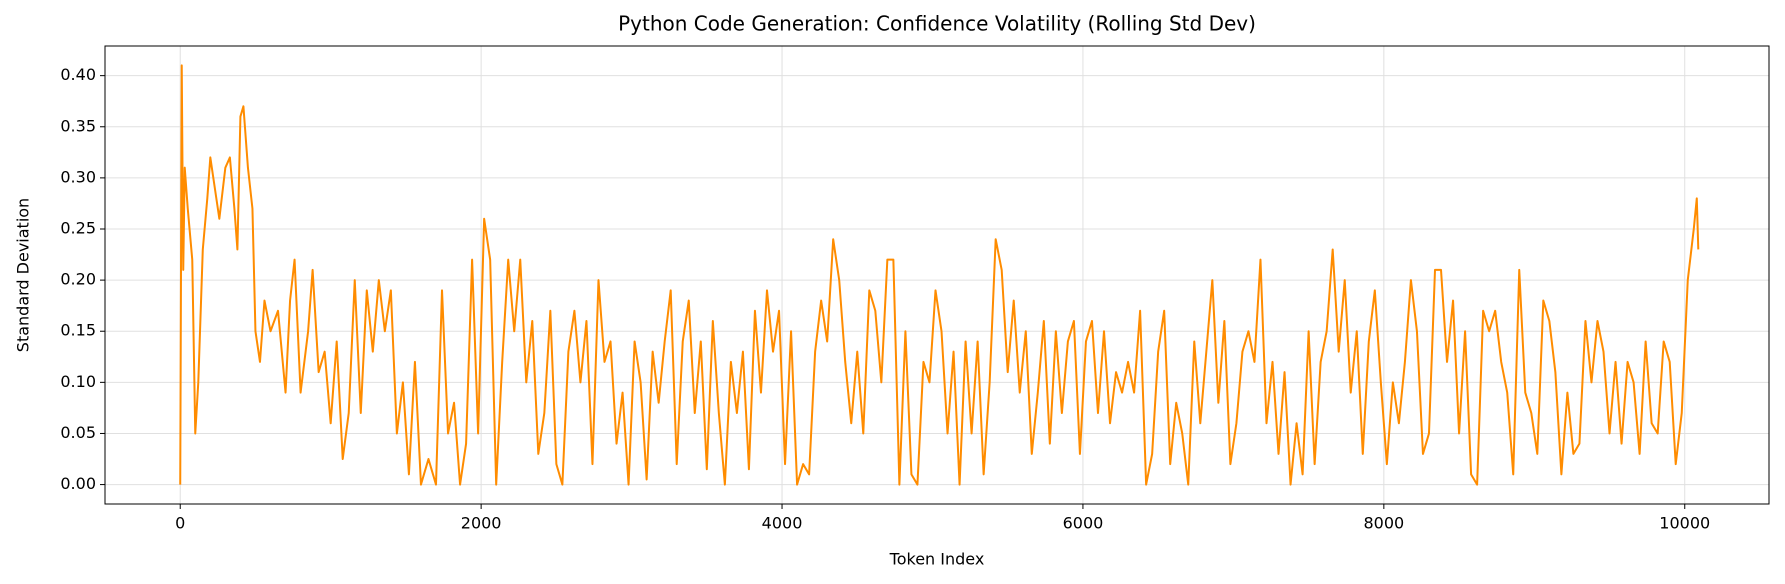 The width and height of the screenshot is (1785, 584). Describe the element at coordinates (78, 227) in the screenshot. I see `y-tick-label: 0.25` at that location.